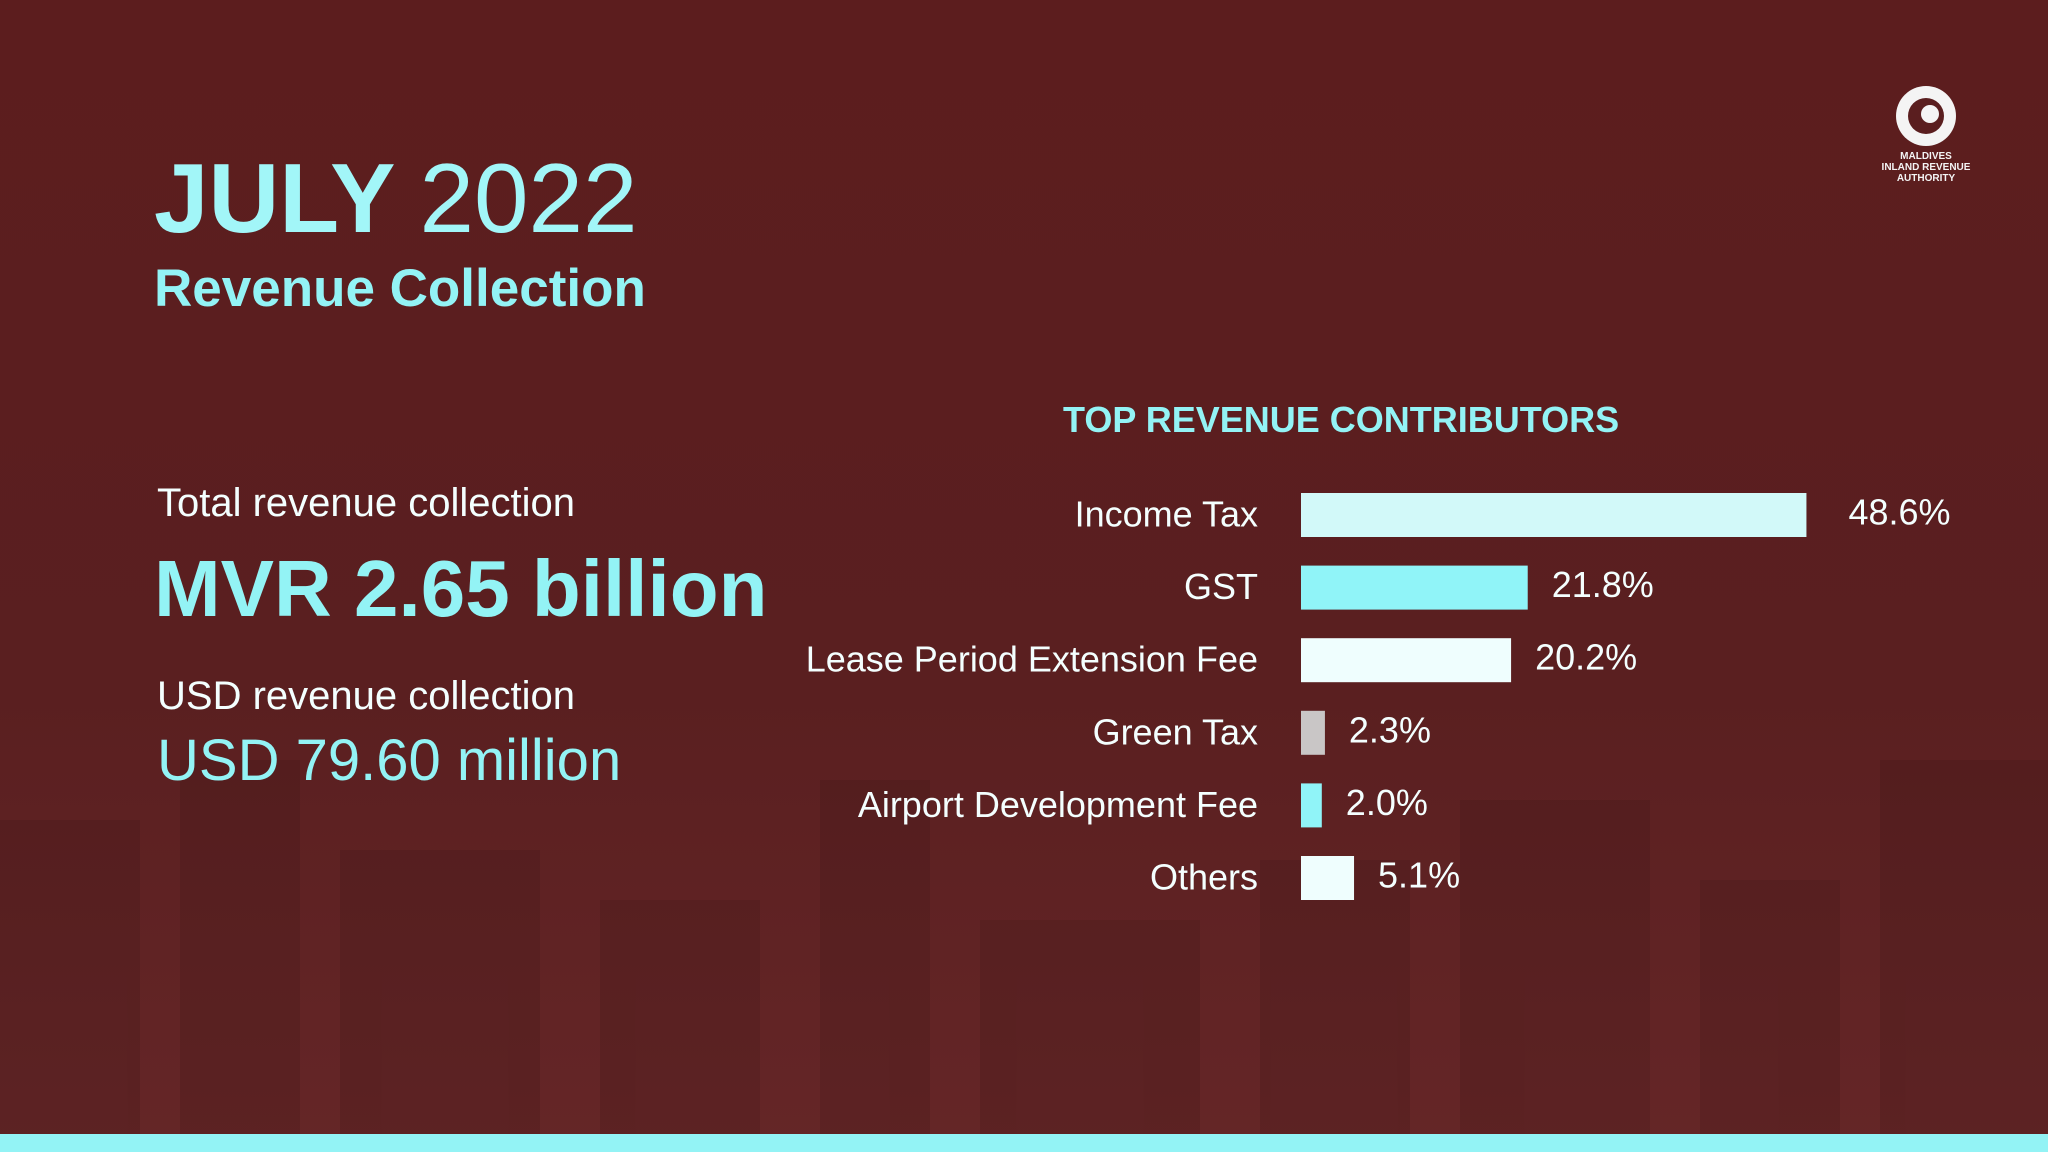 The height and width of the screenshot is (1152, 2048). Describe the element at coordinates (366, 503) in the screenshot. I see `total-label: Total revenue collection` at that location.